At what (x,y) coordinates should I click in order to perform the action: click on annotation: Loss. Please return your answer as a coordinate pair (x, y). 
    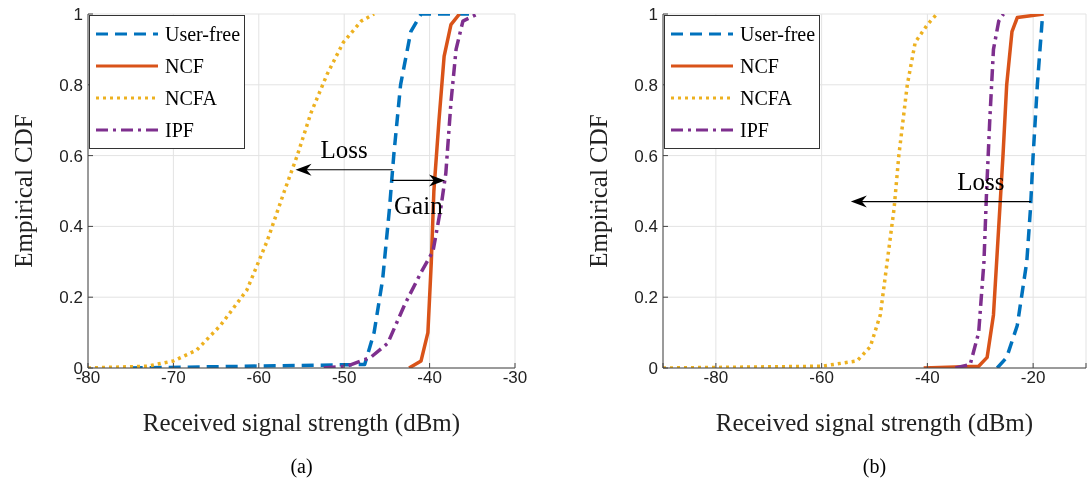
    Looking at the image, I should click on (344, 149).